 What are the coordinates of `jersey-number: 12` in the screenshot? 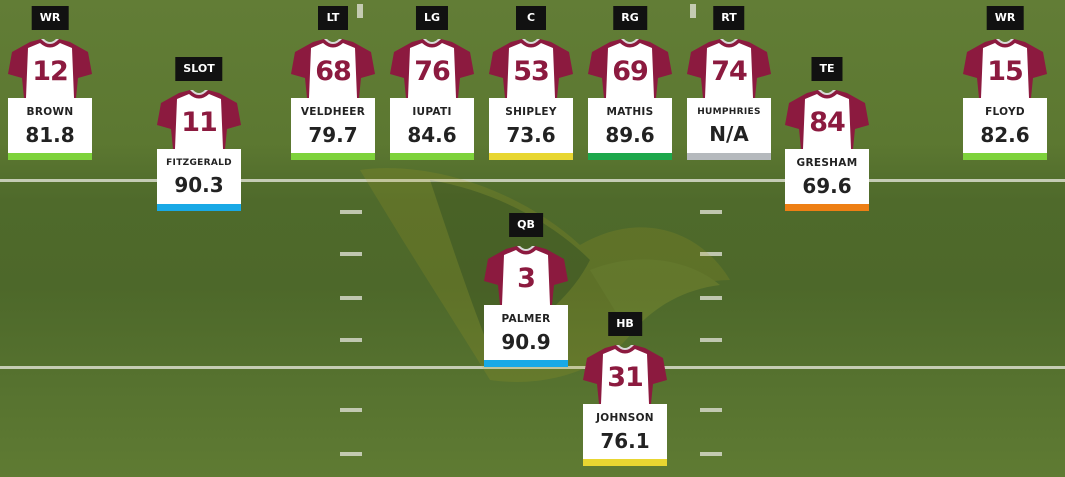 It's located at (50, 71).